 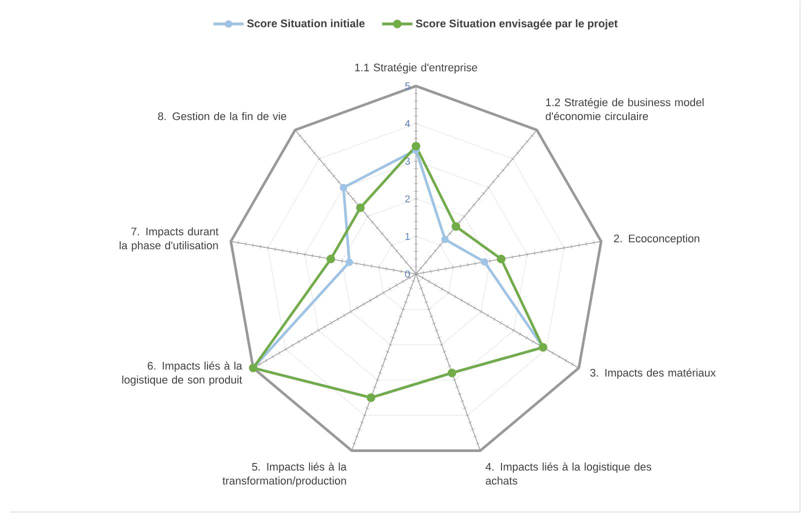 What do you see at coordinates (416, 68) in the screenshot?
I see `spoke-label: 1.1 Stratégie d'entreprise` at bounding box center [416, 68].